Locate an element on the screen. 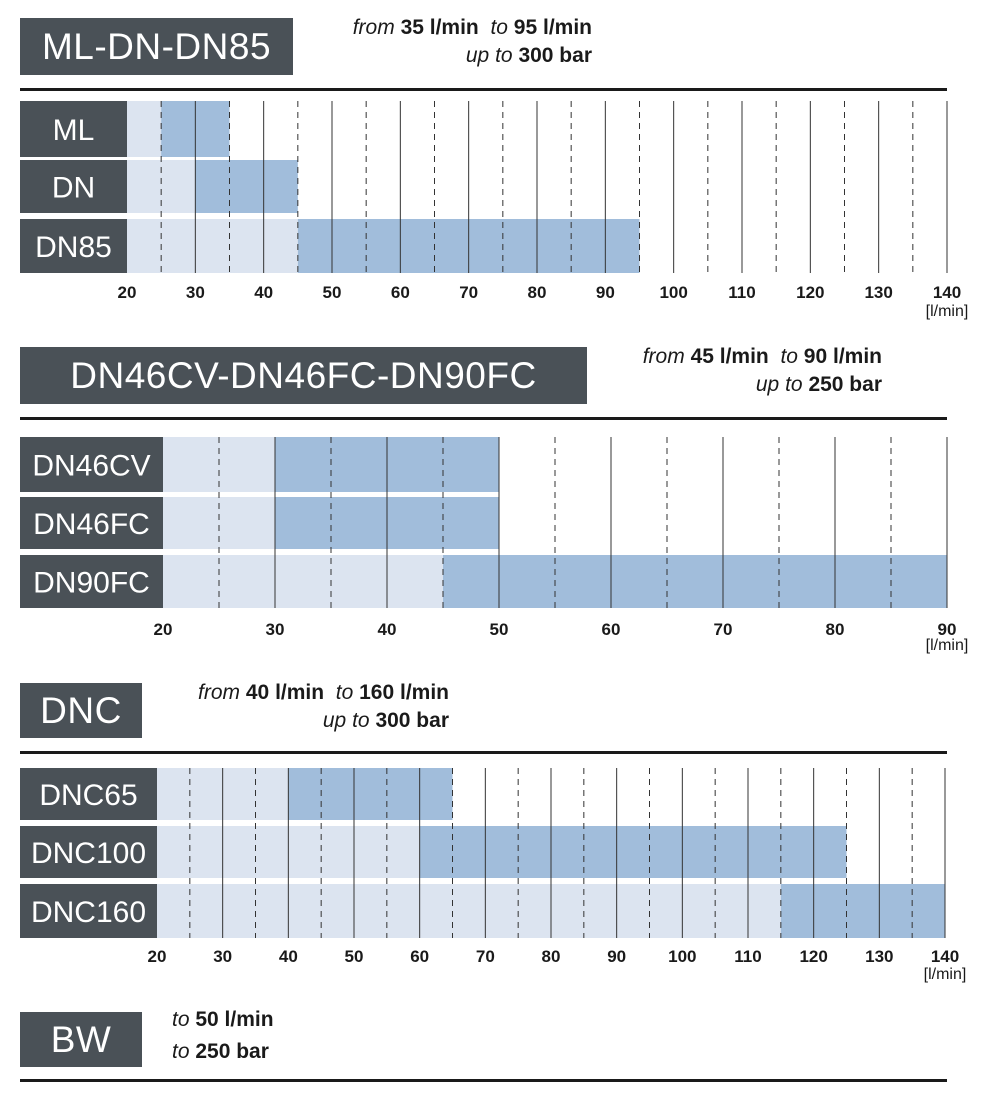  chart-title: DNC is located at coordinates (81, 710).